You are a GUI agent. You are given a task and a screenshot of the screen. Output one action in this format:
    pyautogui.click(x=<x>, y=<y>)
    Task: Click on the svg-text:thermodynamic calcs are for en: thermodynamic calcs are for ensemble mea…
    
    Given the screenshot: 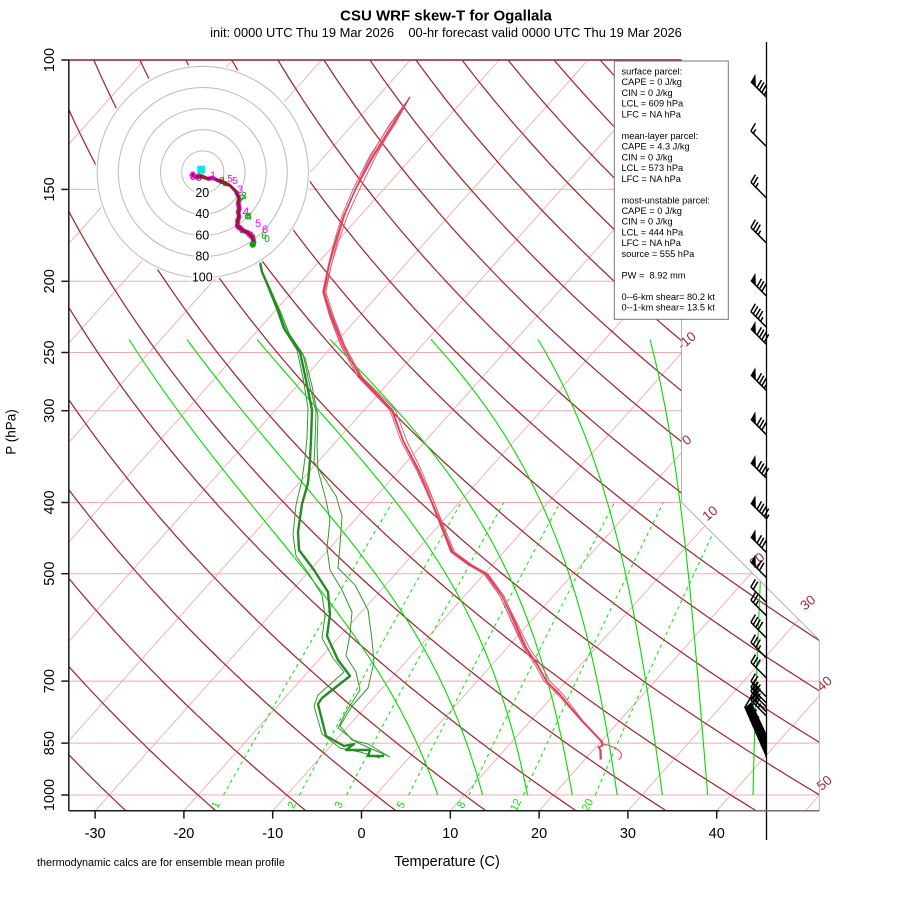 What is the action you would take?
    pyautogui.click(x=161, y=863)
    